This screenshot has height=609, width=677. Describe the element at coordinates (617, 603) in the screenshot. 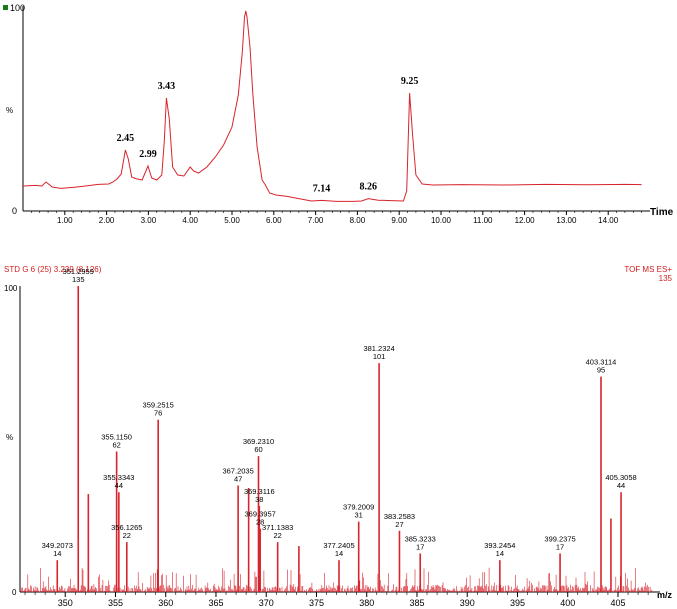

I see `spectrum-x-tick-label: 405` at that location.